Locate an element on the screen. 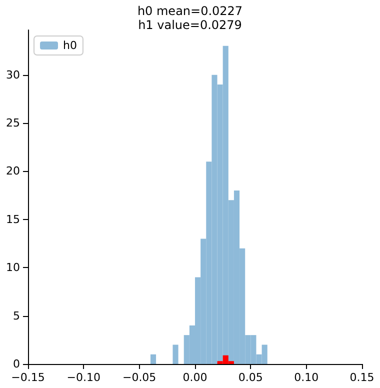  x-tick-label: −0.10 is located at coordinates (83, 377).